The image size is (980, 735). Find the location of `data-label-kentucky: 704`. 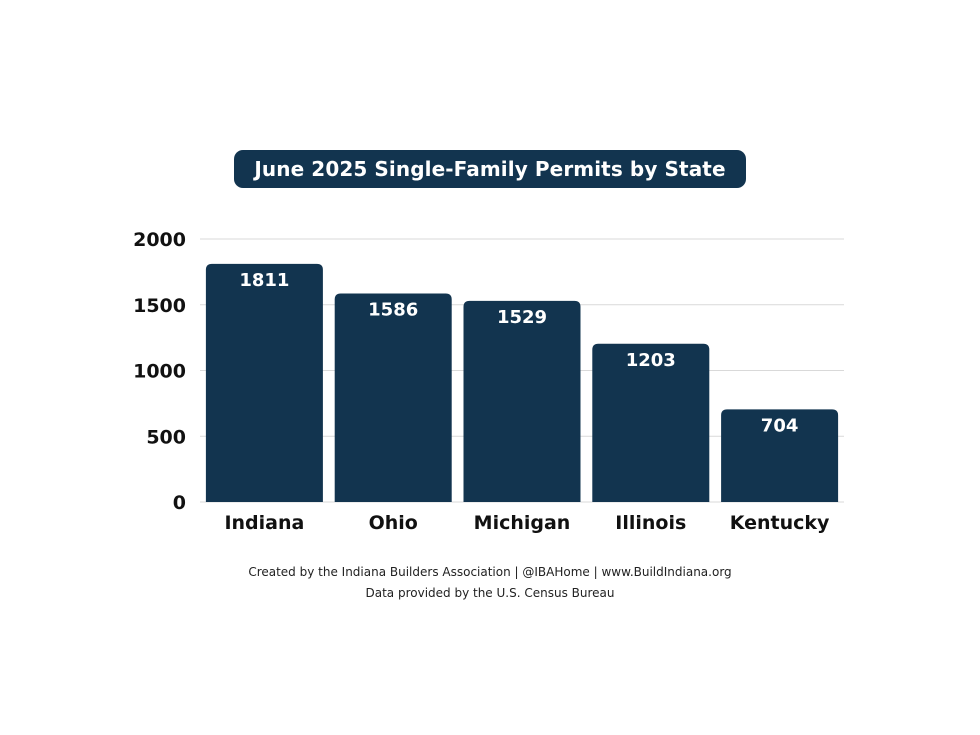

data-label-kentucky: 704 is located at coordinates (780, 425).